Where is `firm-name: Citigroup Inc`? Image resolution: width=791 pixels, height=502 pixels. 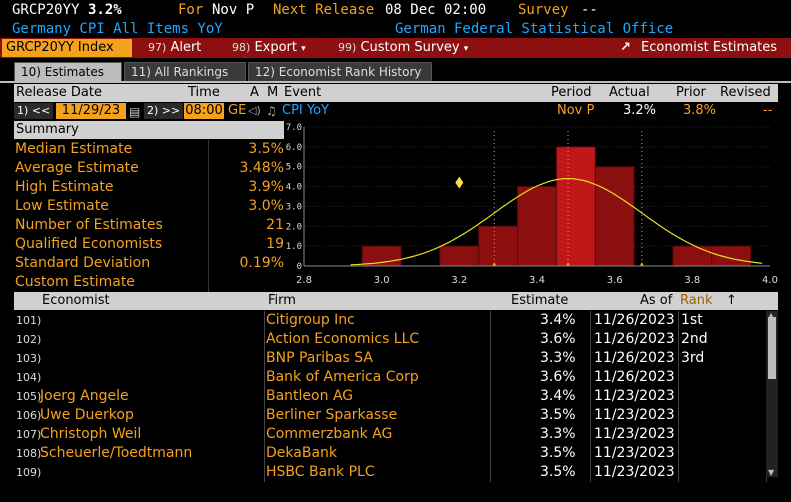
firm-name: Citigroup Inc is located at coordinates (310, 320).